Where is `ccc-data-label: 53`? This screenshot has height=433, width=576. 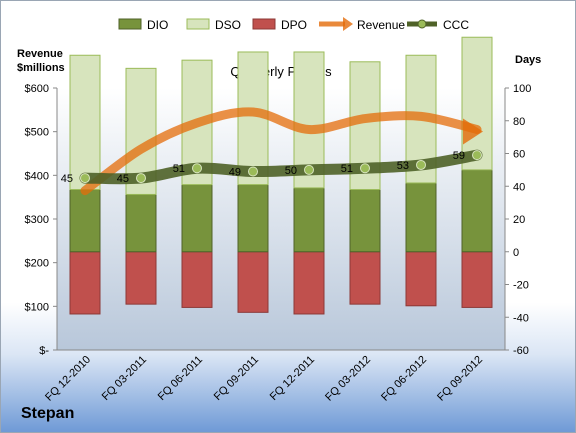 ccc-data-label: 53 is located at coordinates (403, 166).